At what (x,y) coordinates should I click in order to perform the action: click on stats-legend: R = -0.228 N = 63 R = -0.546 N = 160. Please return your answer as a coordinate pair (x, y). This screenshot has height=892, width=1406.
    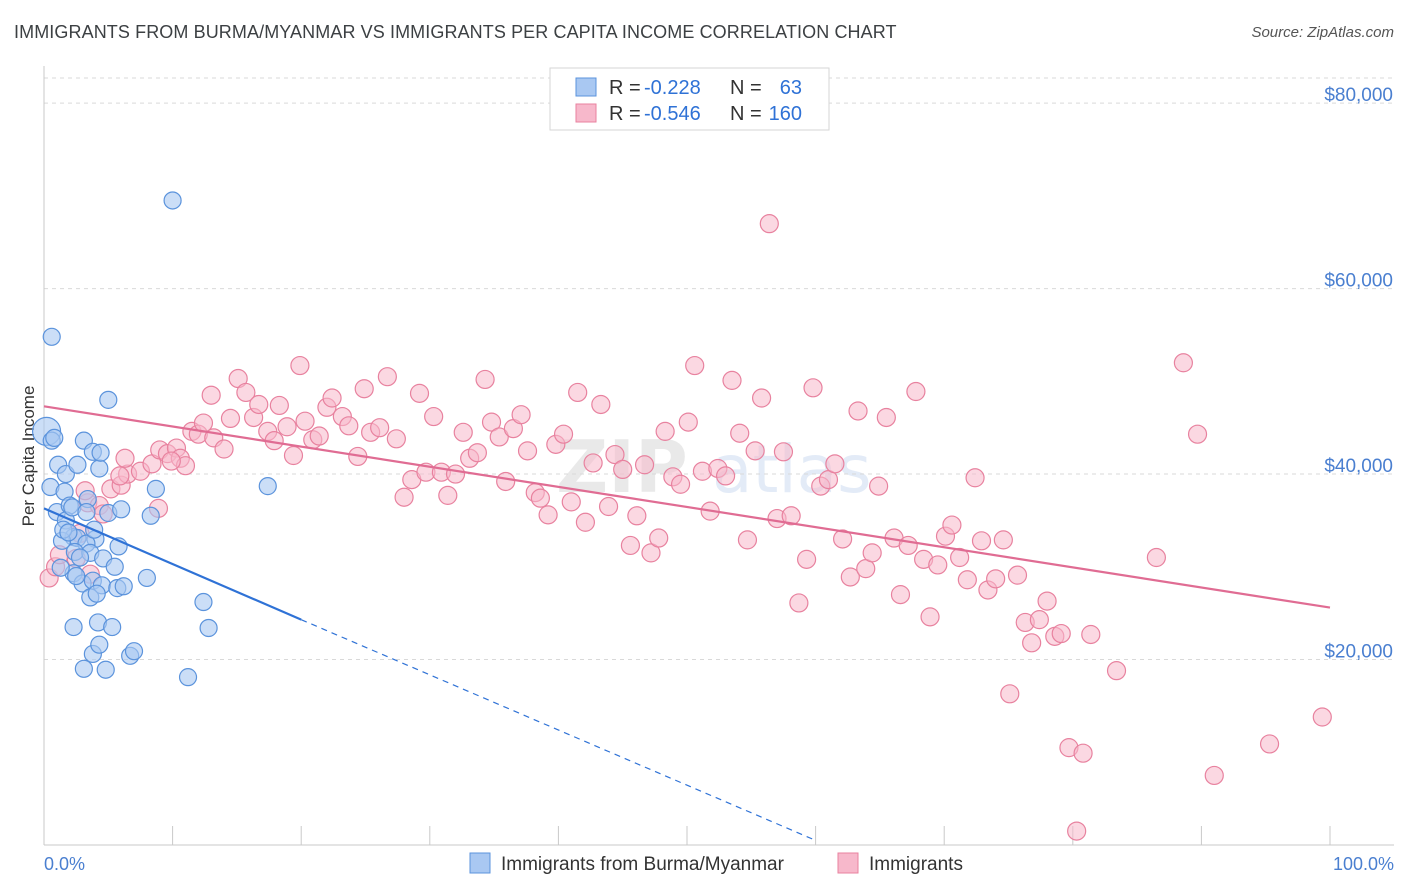
    Looking at the image, I should click on (689, 99).